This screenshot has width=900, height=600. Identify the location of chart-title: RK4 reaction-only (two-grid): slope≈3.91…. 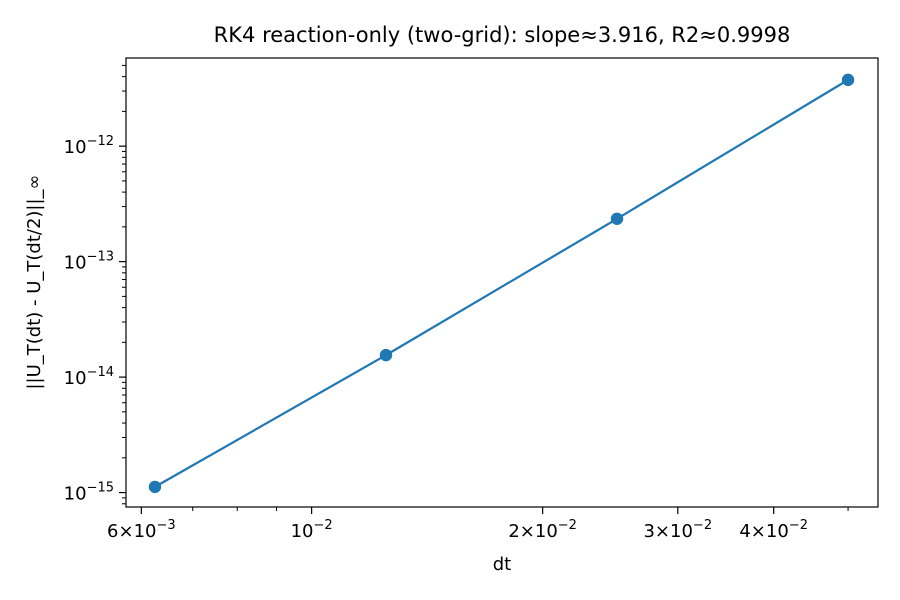
(502, 35).